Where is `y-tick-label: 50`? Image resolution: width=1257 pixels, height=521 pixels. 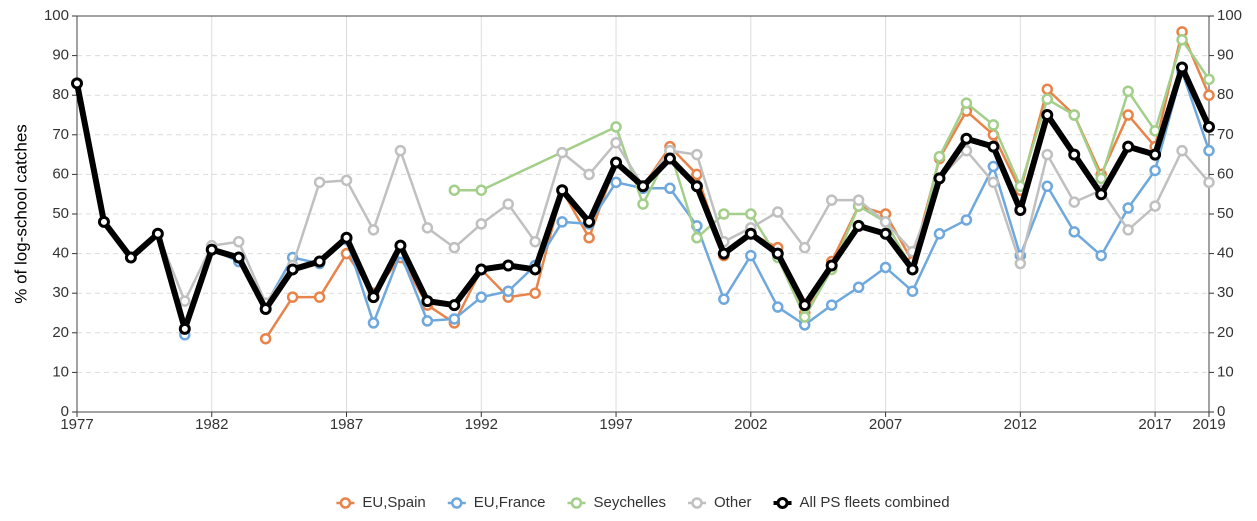 y-tick-label: 50 is located at coordinates (60, 213).